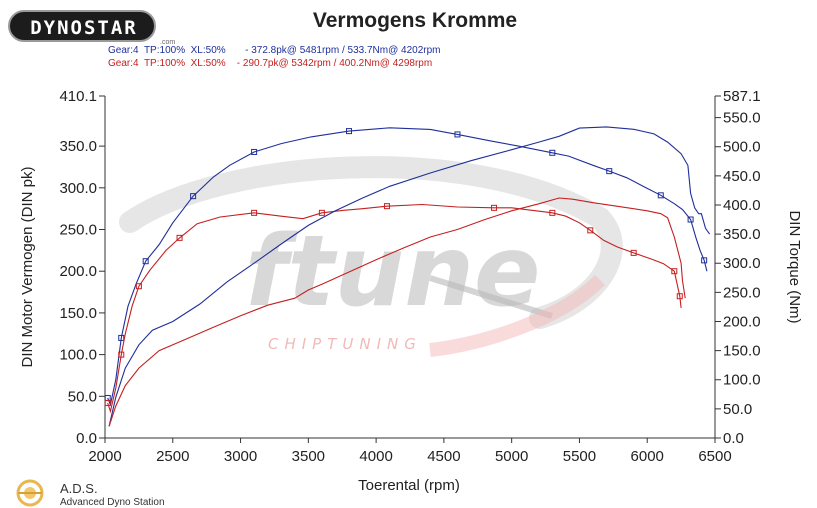 The height and width of the screenshot is (508, 817). I want to click on dynostar-logo: DYNOSTAR .com, so click(91, 28).